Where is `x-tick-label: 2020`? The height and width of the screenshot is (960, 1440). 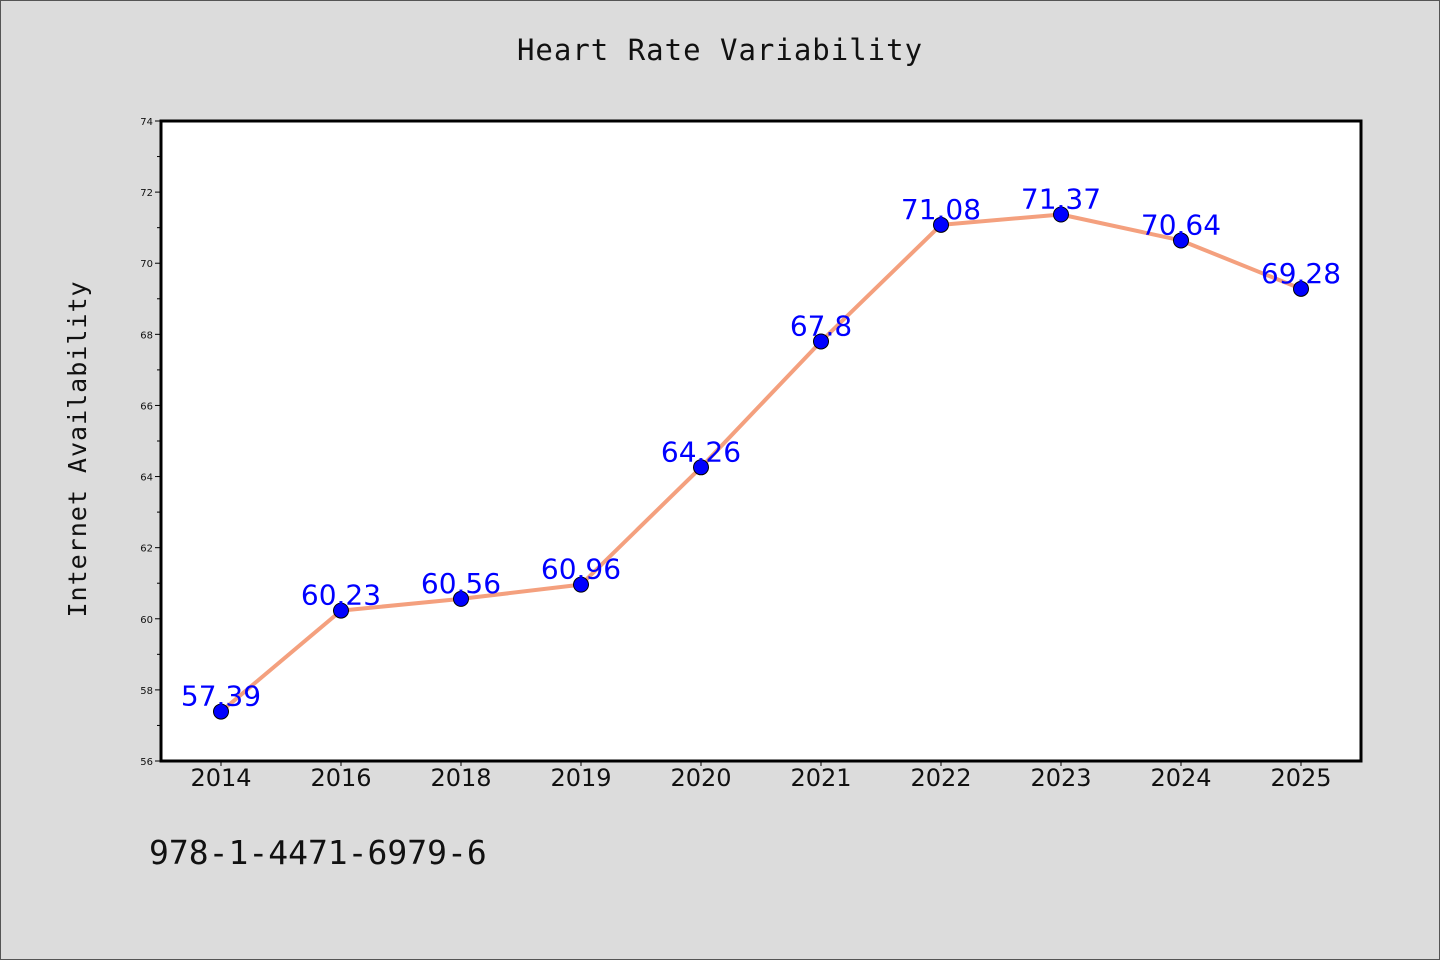 x-tick-label: 2020 is located at coordinates (700, 778).